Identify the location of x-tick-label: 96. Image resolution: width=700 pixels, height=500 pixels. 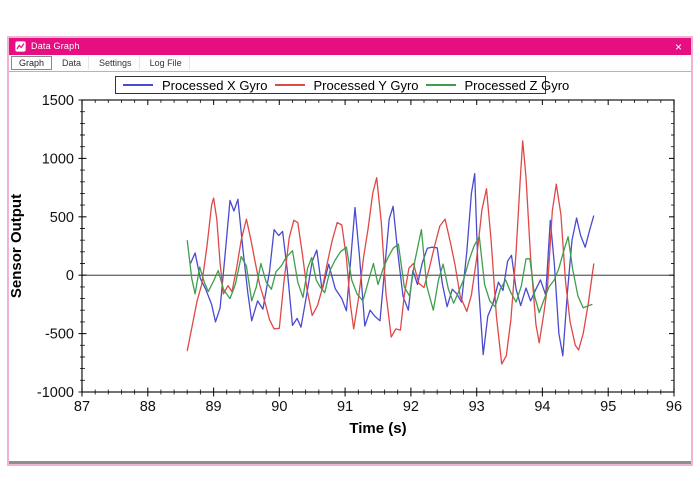
(674, 407).